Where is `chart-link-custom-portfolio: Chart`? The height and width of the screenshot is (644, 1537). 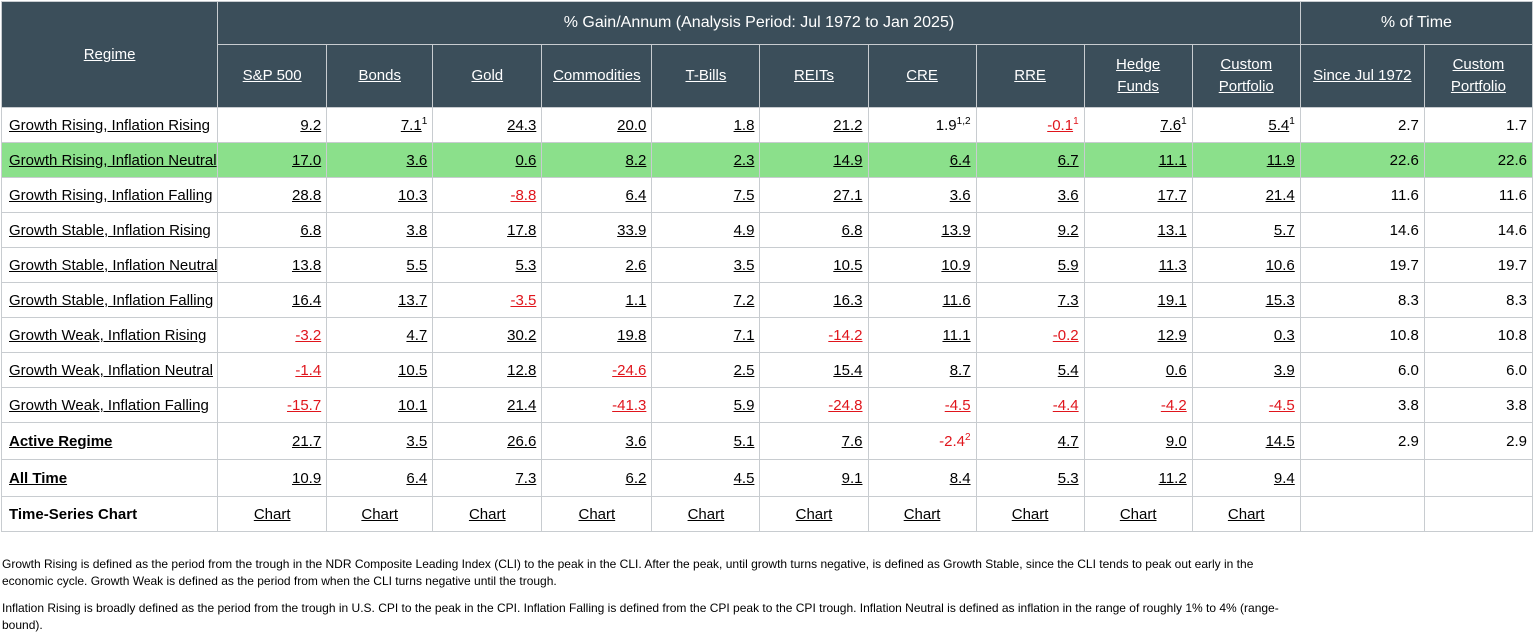
chart-link-custom-portfolio: Chart is located at coordinates (1246, 514).